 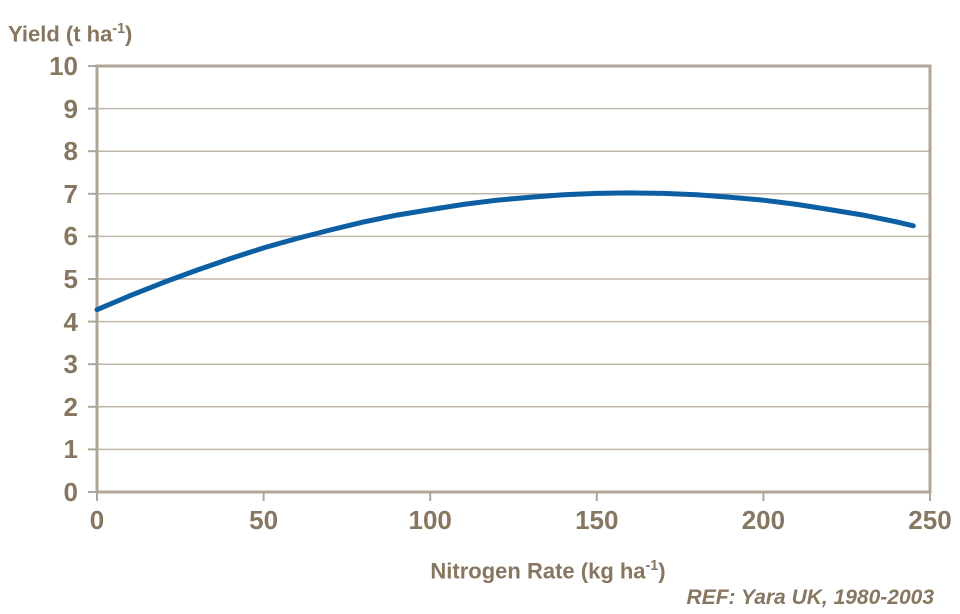 I want to click on x-tick-label-50: 50, so click(x=264, y=520).